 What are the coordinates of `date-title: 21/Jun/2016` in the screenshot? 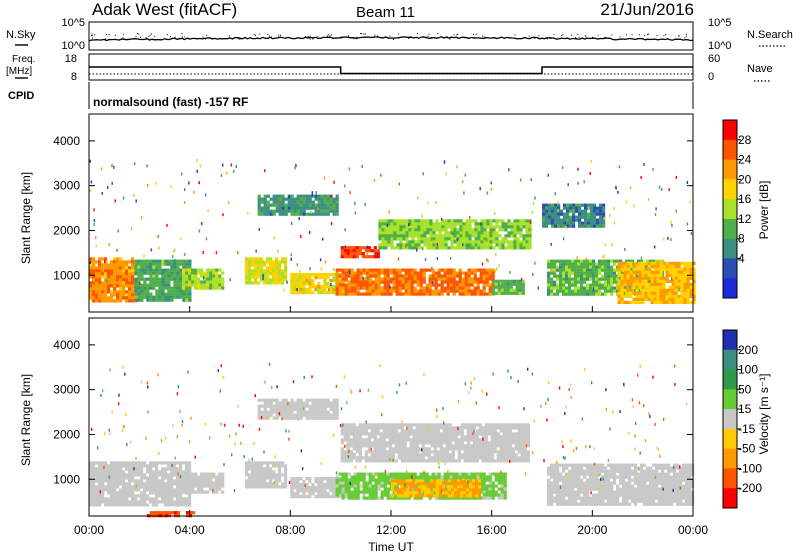 It's located at (647, 9).